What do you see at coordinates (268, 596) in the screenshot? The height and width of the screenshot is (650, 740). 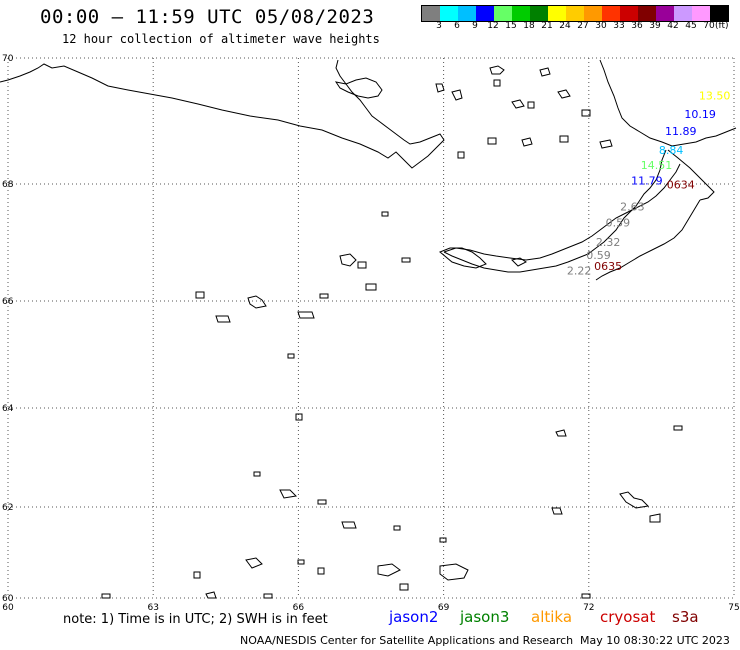 I see `island-aw` at bounding box center [268, 596].